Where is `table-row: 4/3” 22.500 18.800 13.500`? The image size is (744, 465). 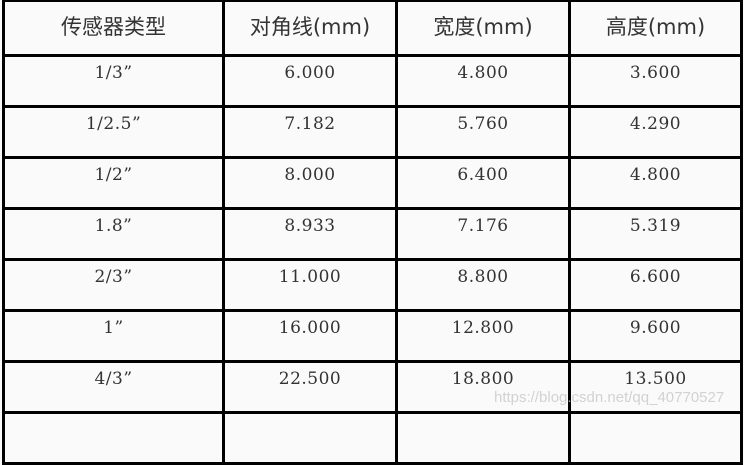
table-row: 4/3” 22.500 18.800 13.500 is located at coordinates (372, 387).